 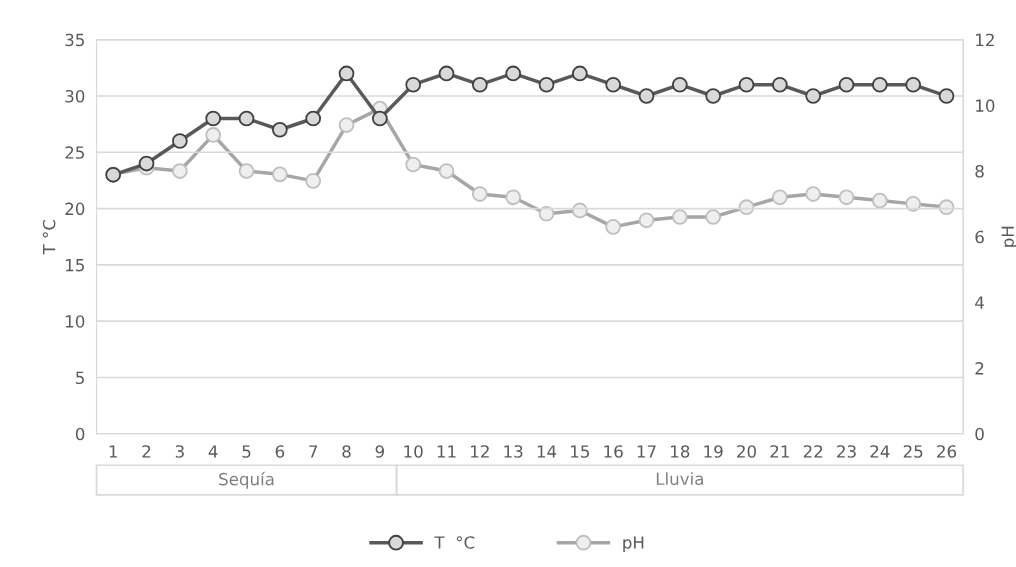 What do you see at coordinates (80, 378) in the screenshot?
I see `y-tick-label: 5` at bounding box center [80, 378].